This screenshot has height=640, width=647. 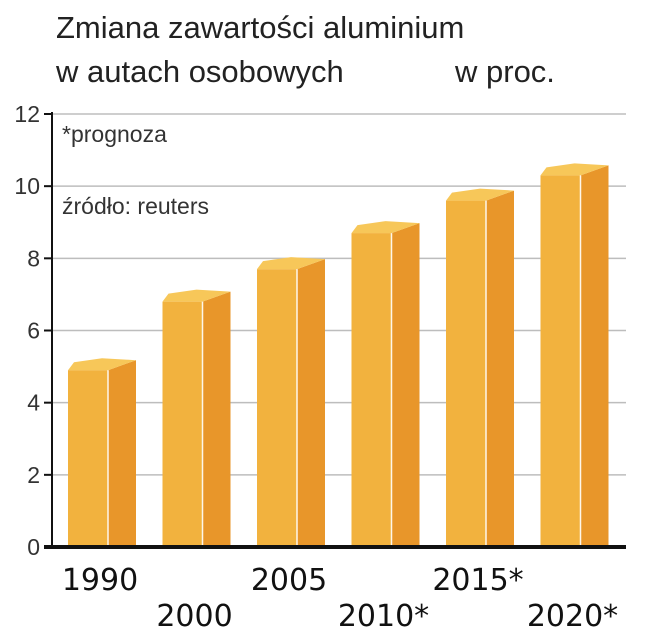 What do you see at coordinates (135, 206) in the screenshot?
I see `note-source: źródło: reuters` at bounding box center [135, 206].